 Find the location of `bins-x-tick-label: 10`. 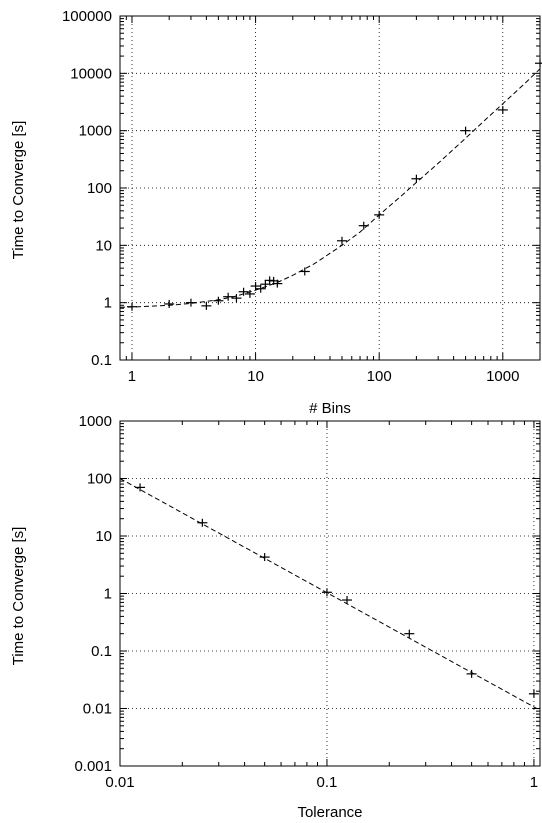

bins-x-tick-label: 10 is located at coordinates (255, 376).